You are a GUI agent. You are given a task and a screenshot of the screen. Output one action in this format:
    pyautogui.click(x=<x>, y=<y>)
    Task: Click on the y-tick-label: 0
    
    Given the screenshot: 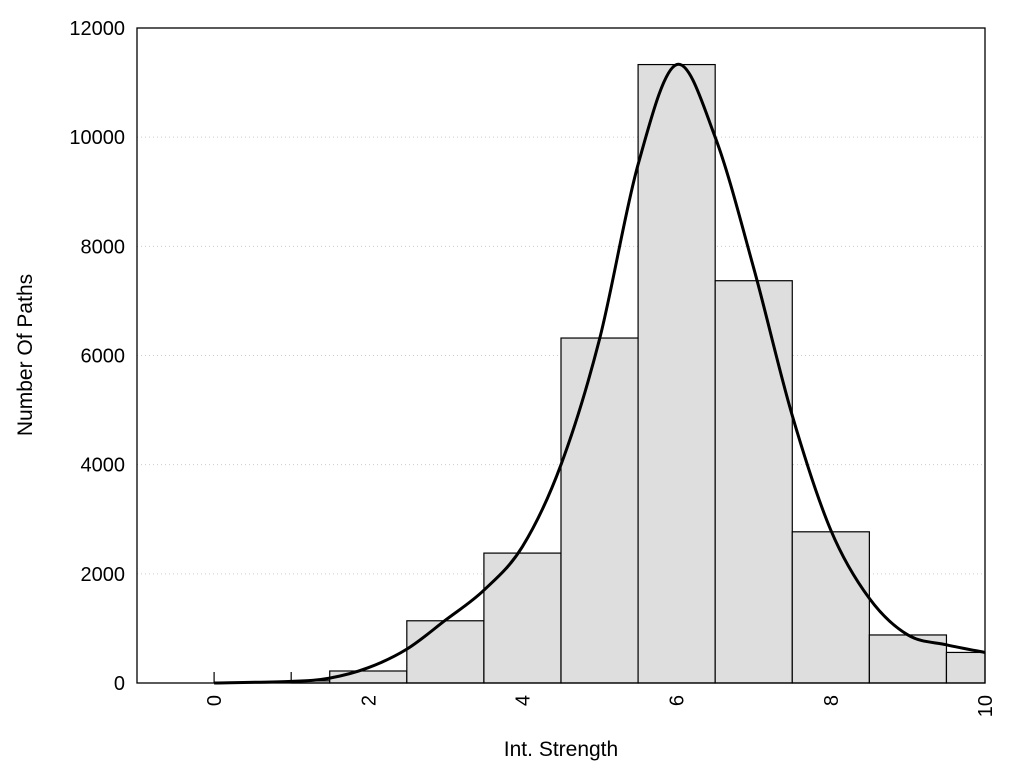 What is the action you would take?
    pyautogui.click(x=119, y=684)
    